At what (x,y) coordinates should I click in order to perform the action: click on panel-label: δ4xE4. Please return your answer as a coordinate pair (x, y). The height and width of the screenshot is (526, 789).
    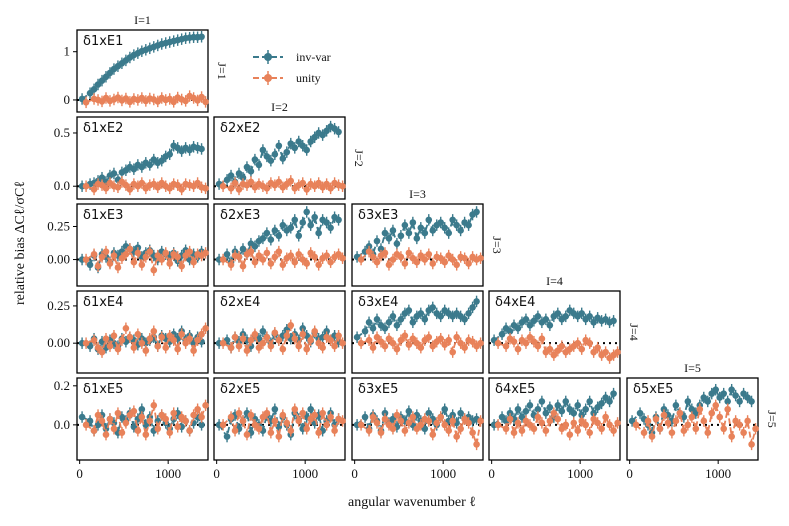
    Looking at the image, I should click on (515, 302).